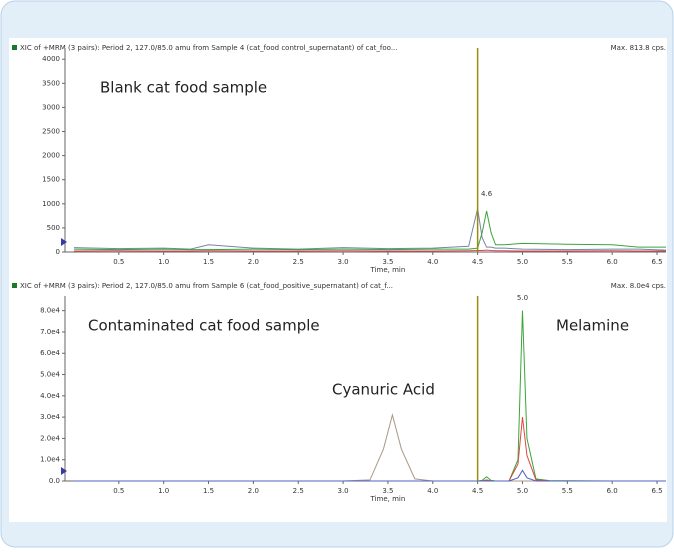 This screenshot has height=552, width=674. I want to click on max-label: Max. 813.8 cps., so click(638, 48).